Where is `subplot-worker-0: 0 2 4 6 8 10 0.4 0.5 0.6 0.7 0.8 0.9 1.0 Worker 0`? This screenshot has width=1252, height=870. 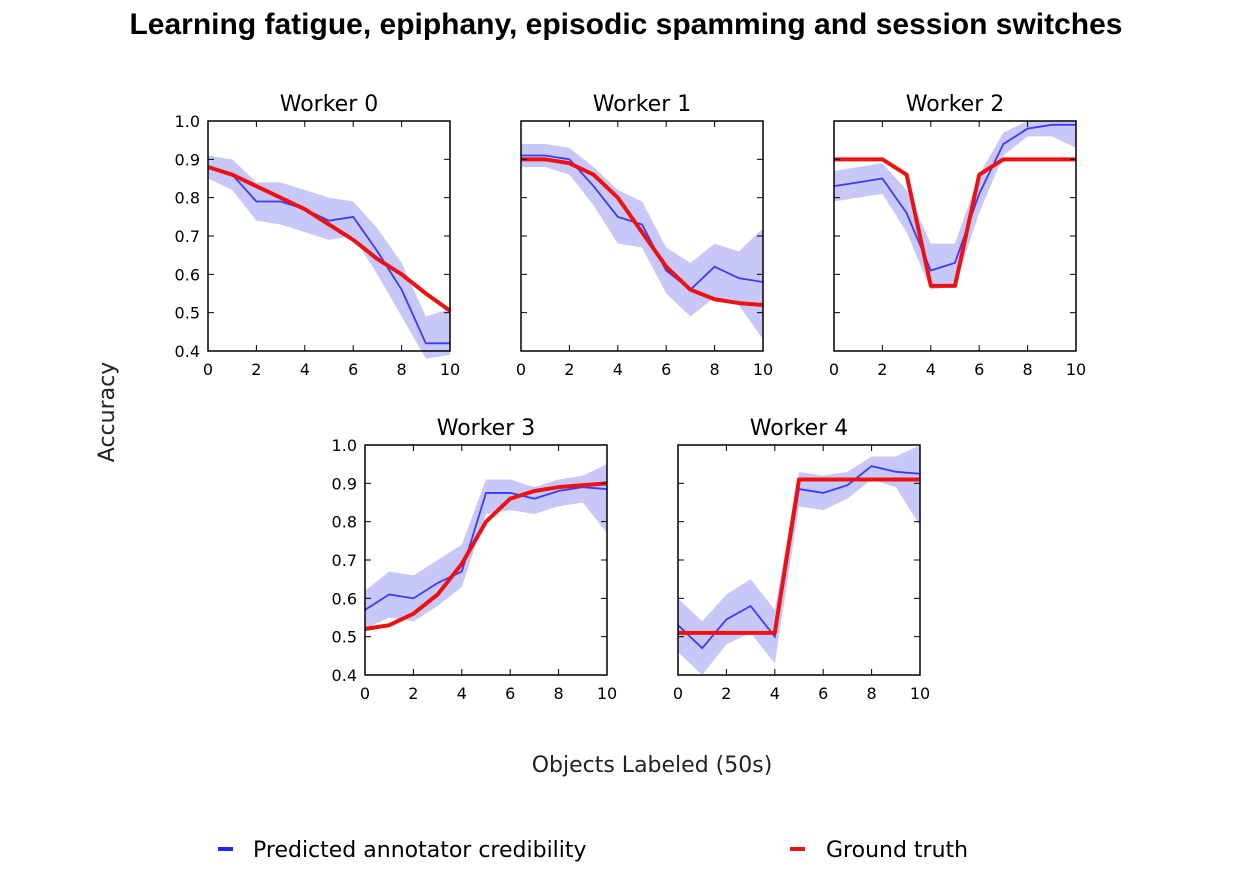
subplot-worker-0: 0 2 4 6 8 10 0.4 0.5 0.6 0.7 0.8 0.9 1.0 Worker 0 is located at coordinates (318, 235).